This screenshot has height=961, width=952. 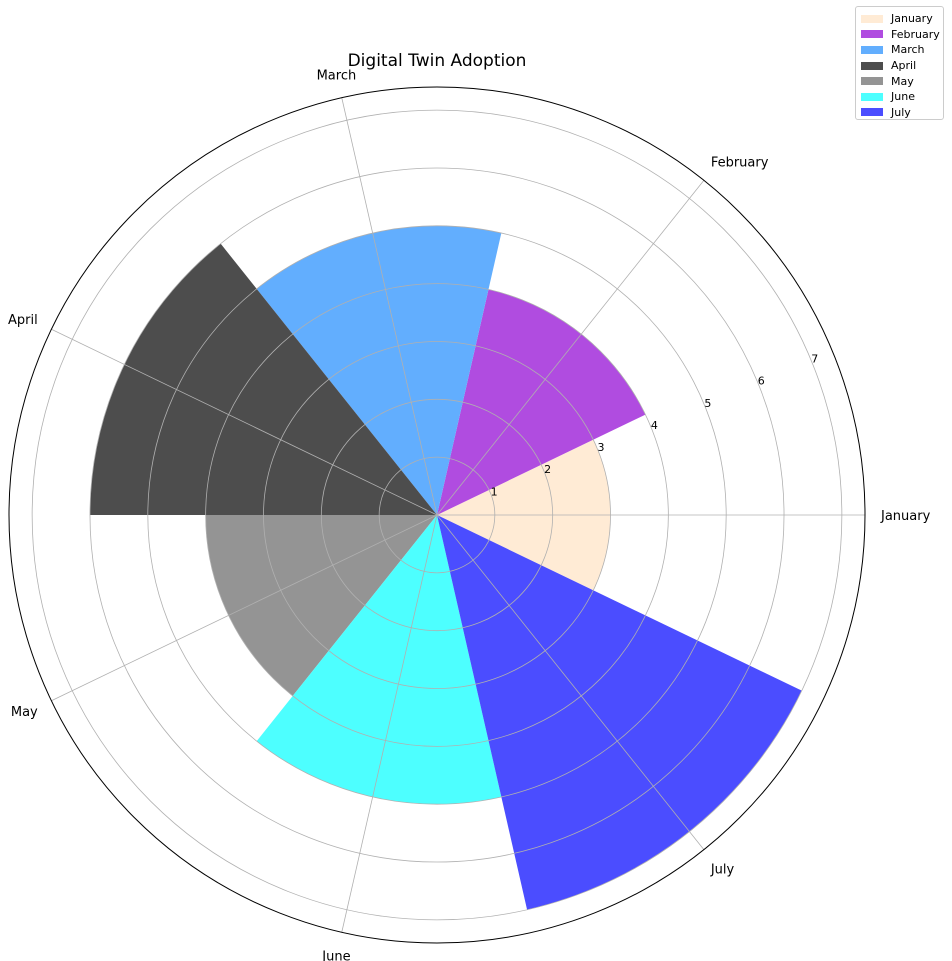 What do you see at coordinates (601, 447) in the screenshot?
I see `radial-tick-label: 3` at bounding box center [601, 447].